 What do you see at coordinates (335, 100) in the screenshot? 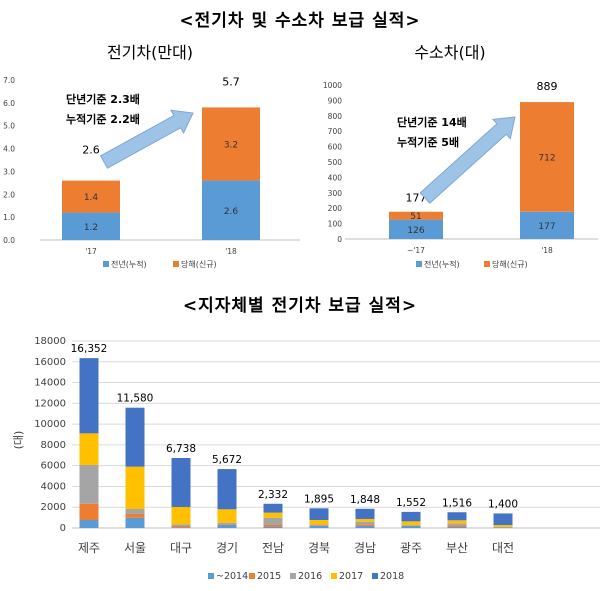
I see `chart2-y-tick-label: 900` at bounding box center [335, 100].